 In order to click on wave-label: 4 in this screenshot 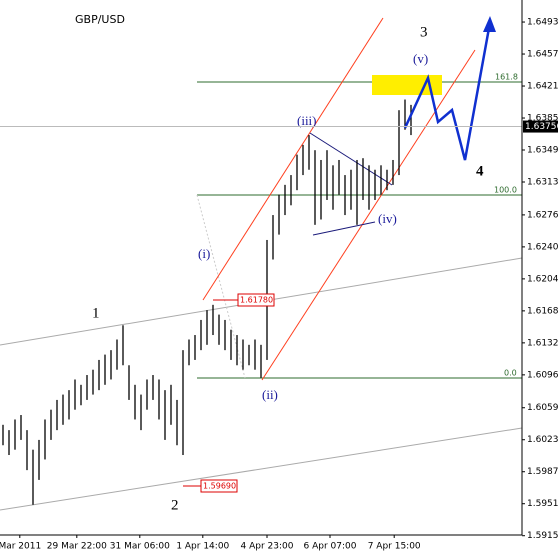, I will do `click(480, 171)`.